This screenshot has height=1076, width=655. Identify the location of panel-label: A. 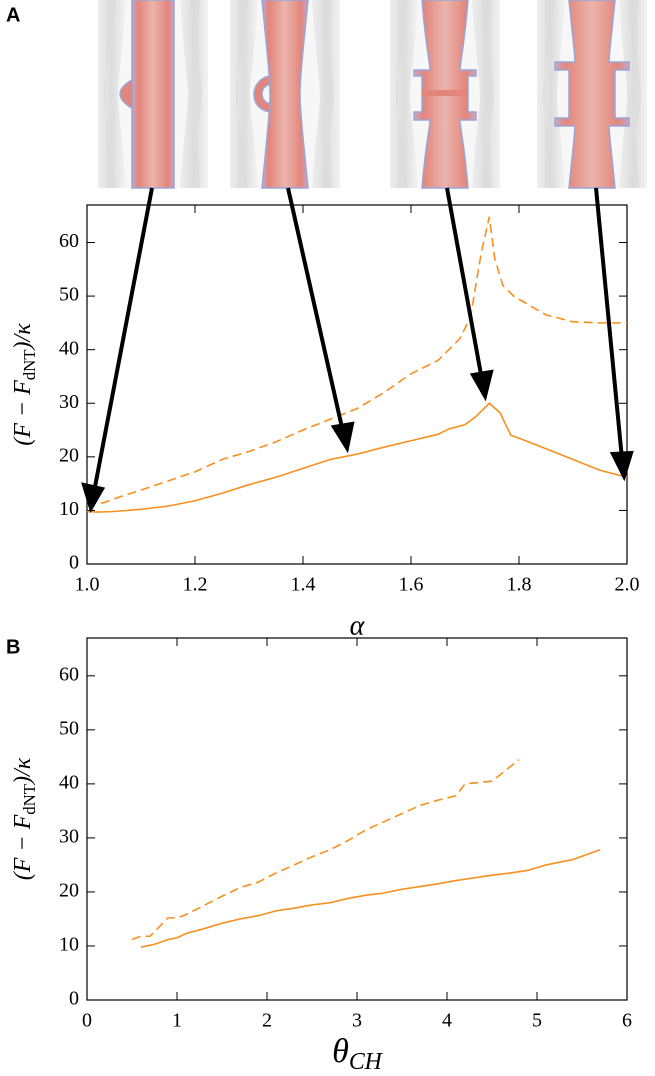
(13, 15).